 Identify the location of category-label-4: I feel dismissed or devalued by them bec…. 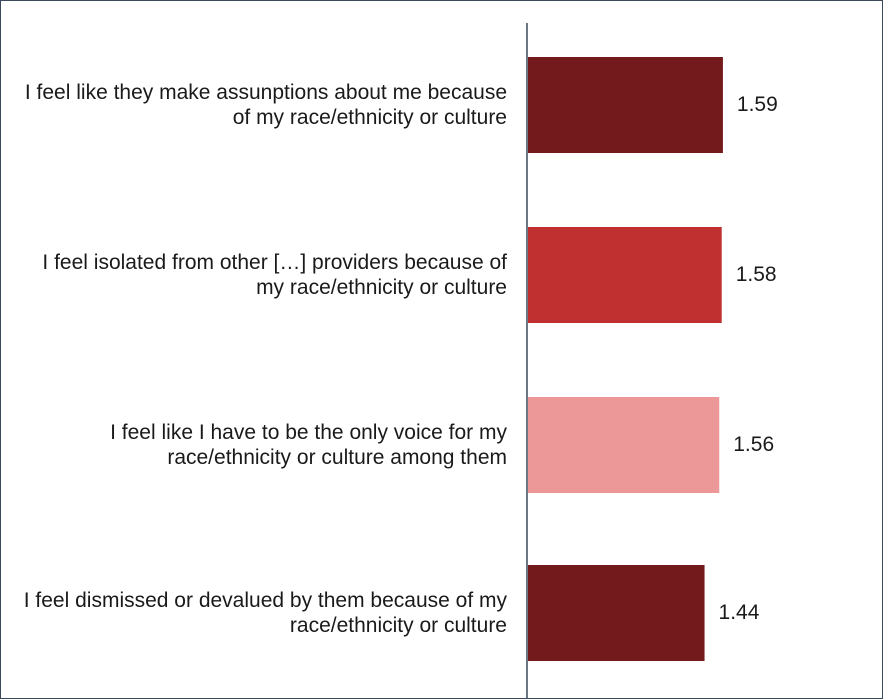
(265, 613).